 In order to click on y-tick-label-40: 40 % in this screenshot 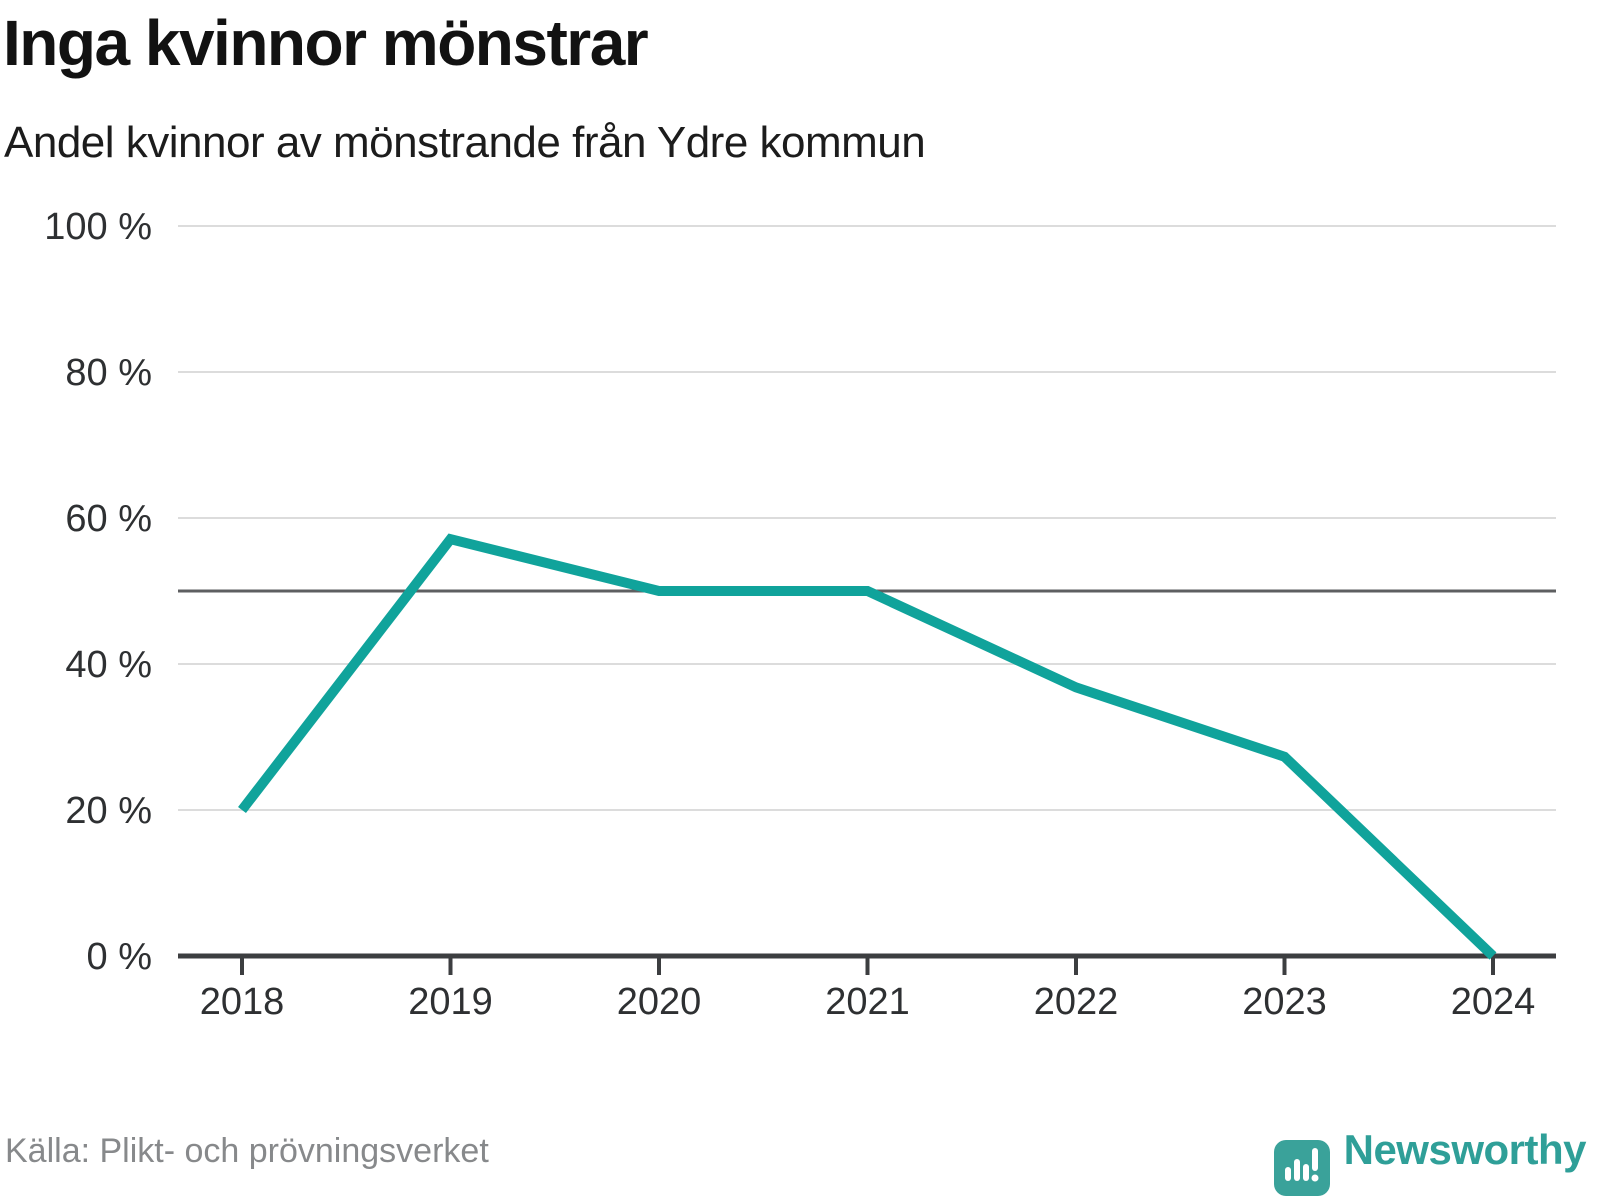, I will do `click(108, 665)`.